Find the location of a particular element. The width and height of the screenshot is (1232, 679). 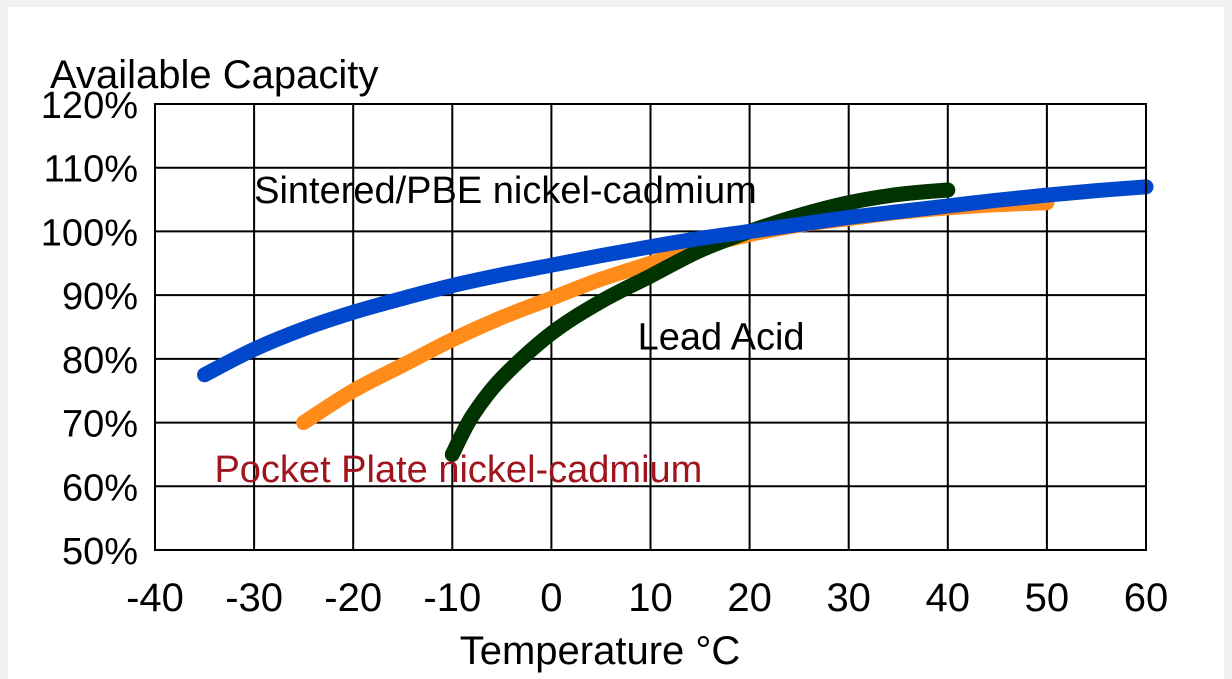

x-tick-label: -40 is located at coordinates (155, 598).